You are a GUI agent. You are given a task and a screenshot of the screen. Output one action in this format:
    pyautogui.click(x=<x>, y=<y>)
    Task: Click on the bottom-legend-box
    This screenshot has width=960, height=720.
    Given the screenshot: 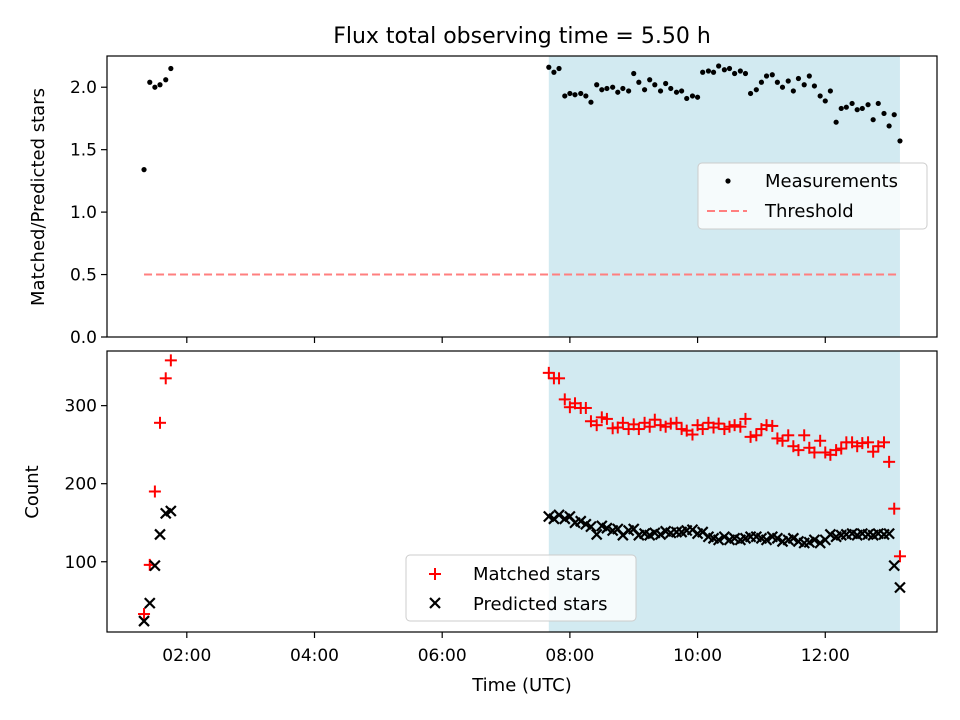 What is the action you would take?
    pyautogui.click(x=521, y=588)
    